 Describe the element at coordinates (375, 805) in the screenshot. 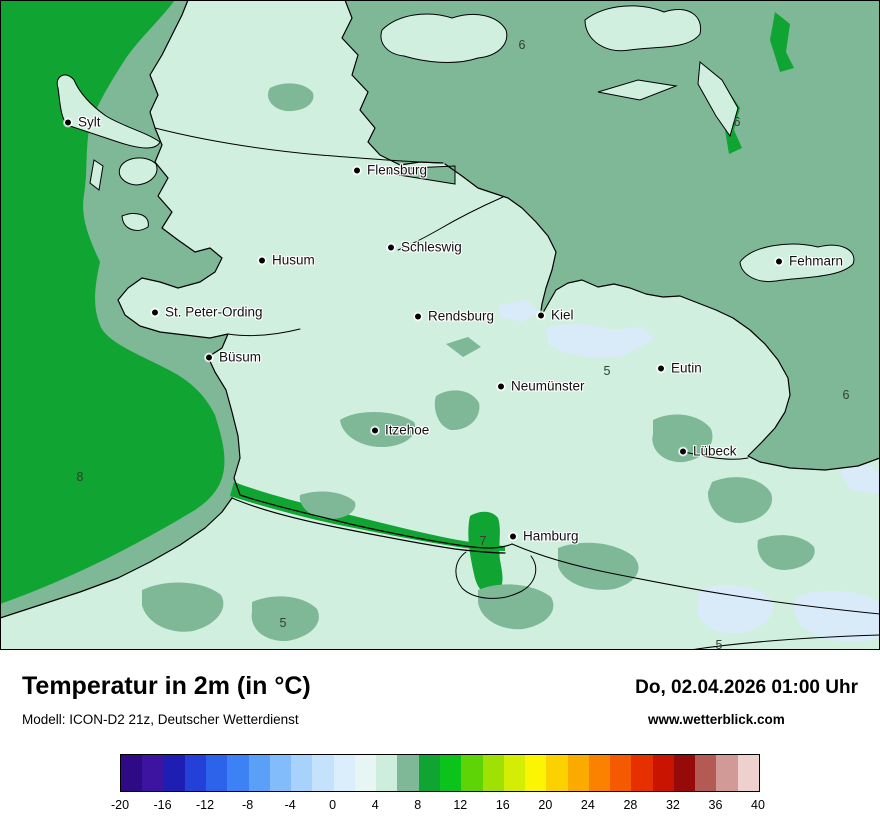

I see `colorbar-tick-label: 4` at that location.